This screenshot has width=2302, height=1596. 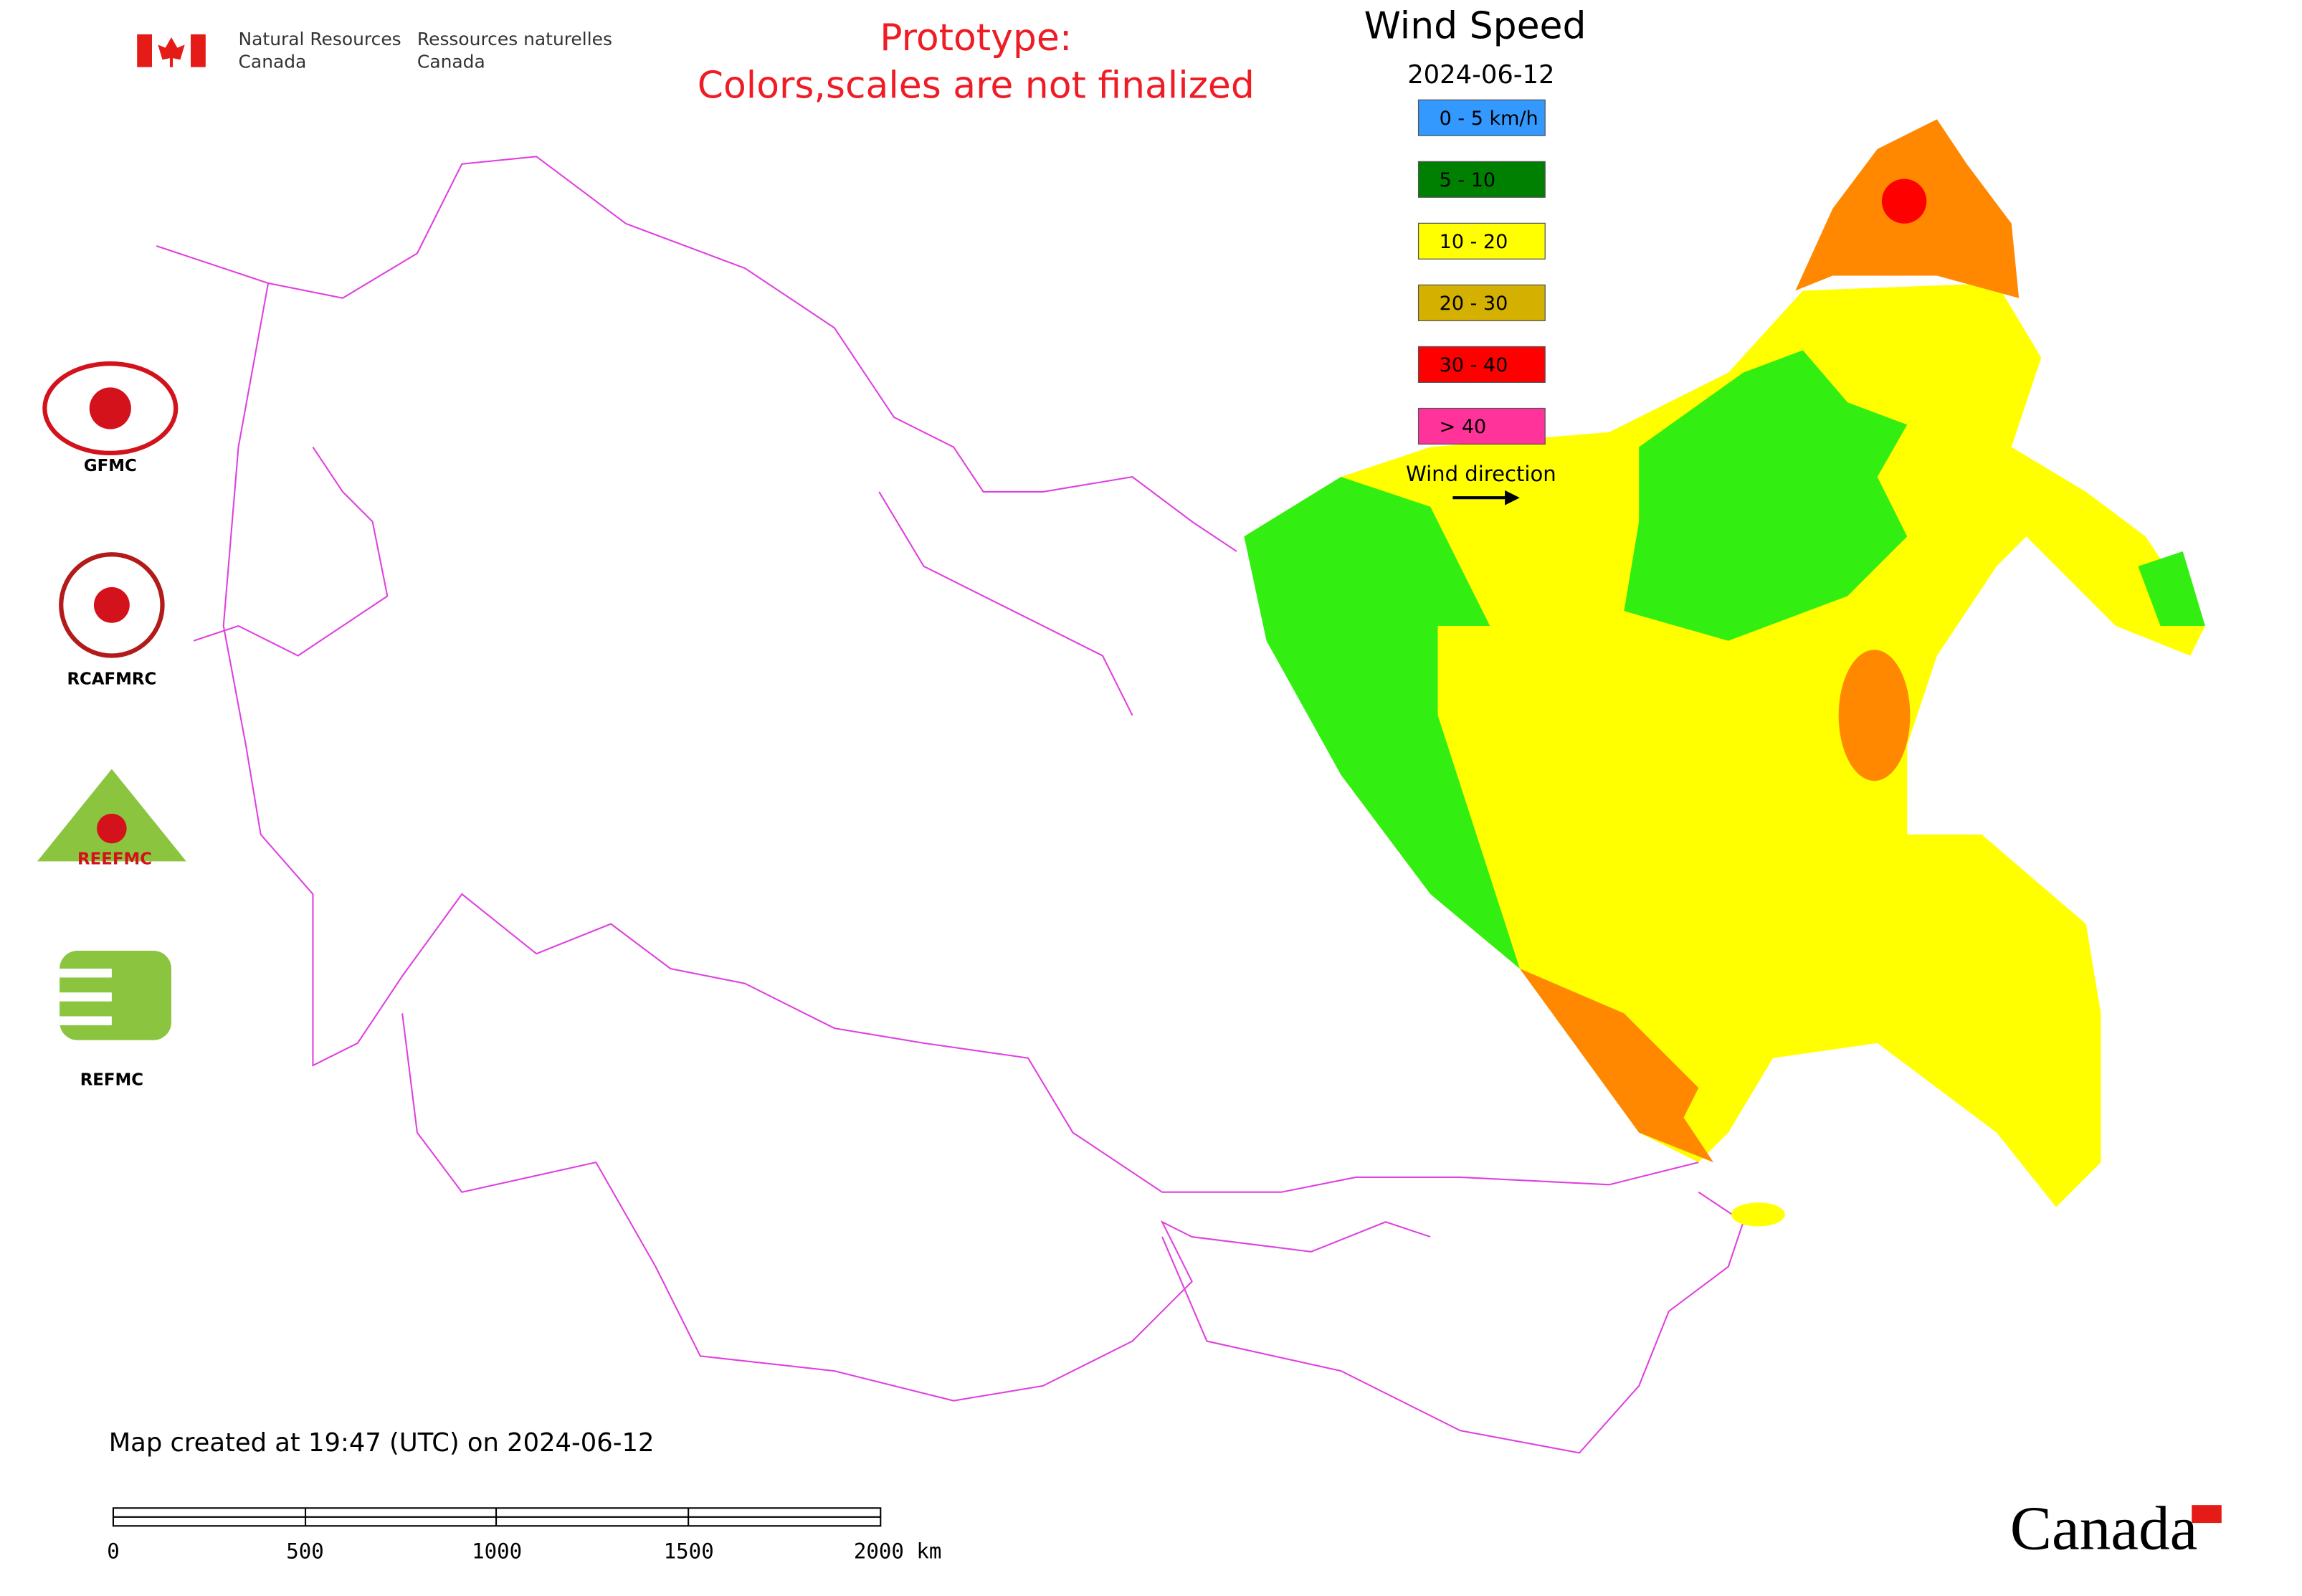 What do you see at coordinates (112, 815) in the screenshot?
I see `logo-reefmc` at bounding box center [112, 815].